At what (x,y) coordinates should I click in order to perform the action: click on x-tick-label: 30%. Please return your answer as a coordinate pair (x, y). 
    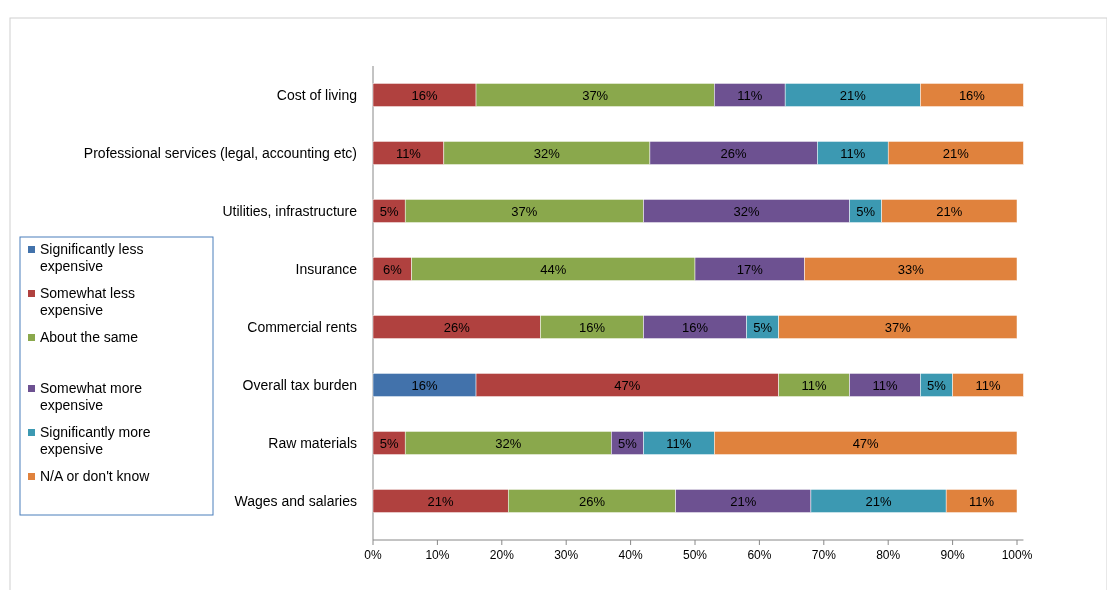
    Looking at the image, I should click on (566, 555).